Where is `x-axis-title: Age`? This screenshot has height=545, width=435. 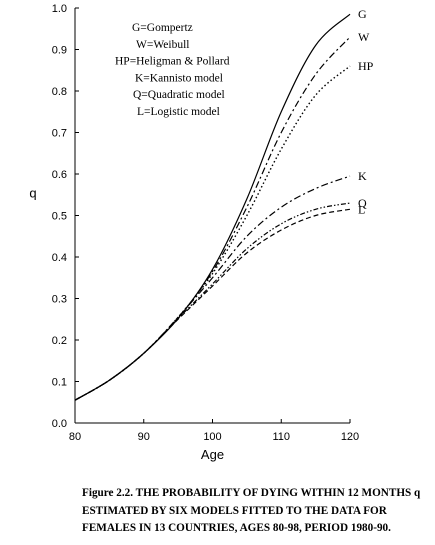 x-axis-title: Age is located at coordinates (212, 454).